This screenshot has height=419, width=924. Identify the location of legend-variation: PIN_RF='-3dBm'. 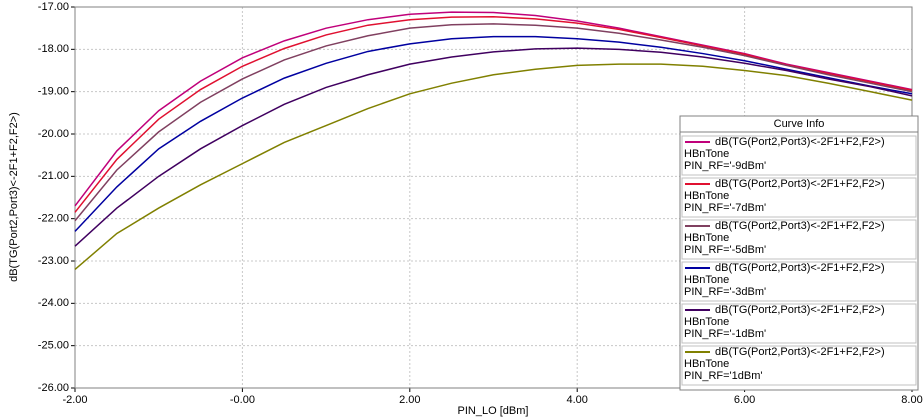
(725, 292).